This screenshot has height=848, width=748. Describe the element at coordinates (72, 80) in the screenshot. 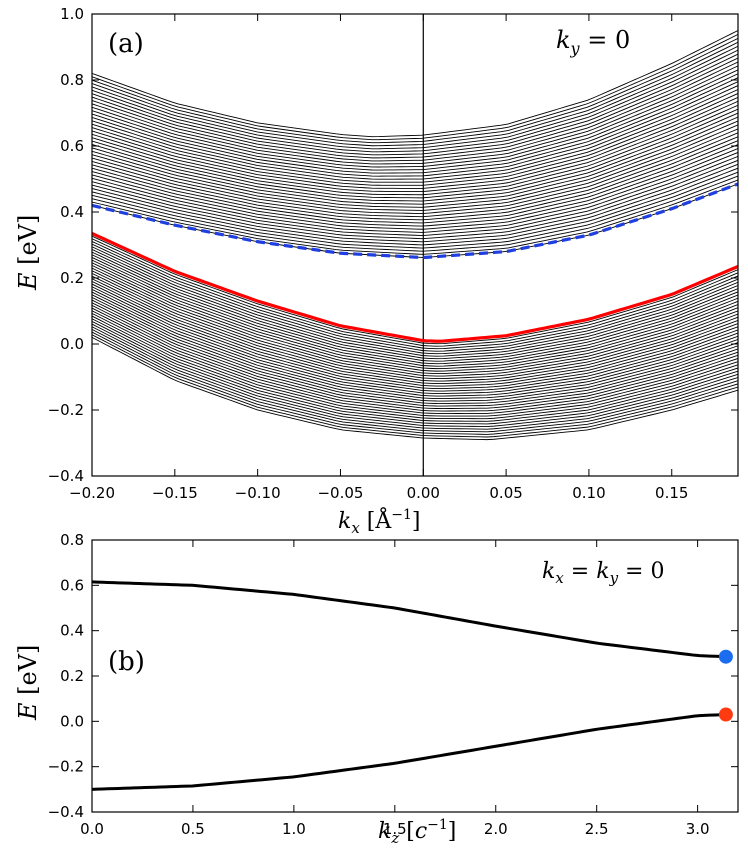

I see `panel-a-ytick-label: 0.8` at that location.